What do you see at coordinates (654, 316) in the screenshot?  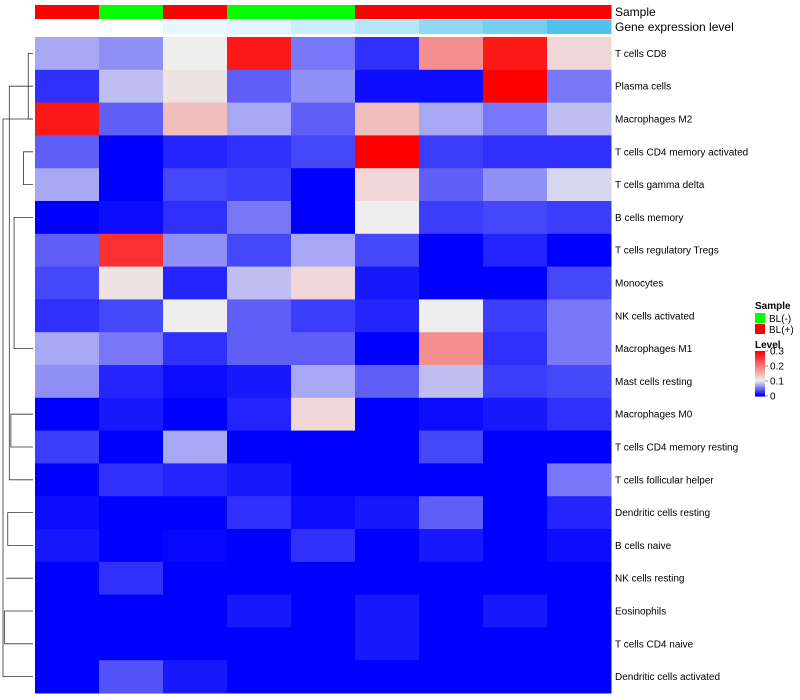 I see `row-label: NK cells activated` at bounding box center [654, 316].